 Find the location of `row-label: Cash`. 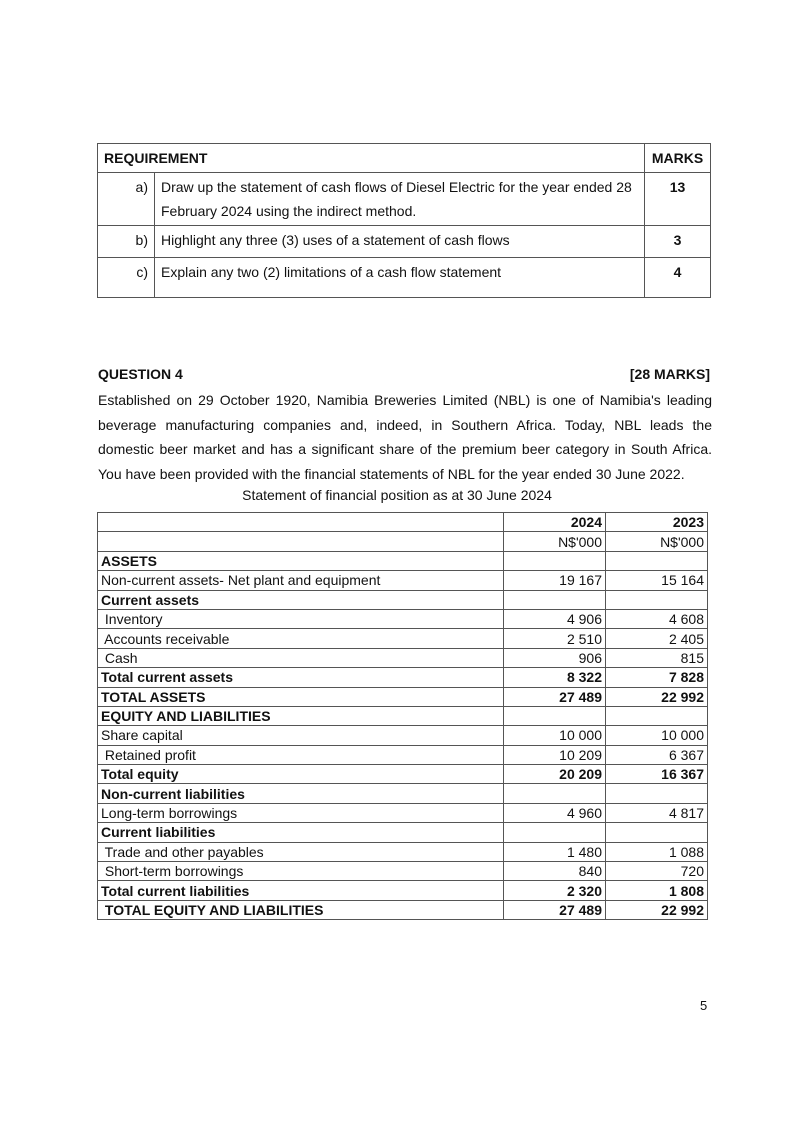

row-label: Cash is located at coordinates (300, 658).